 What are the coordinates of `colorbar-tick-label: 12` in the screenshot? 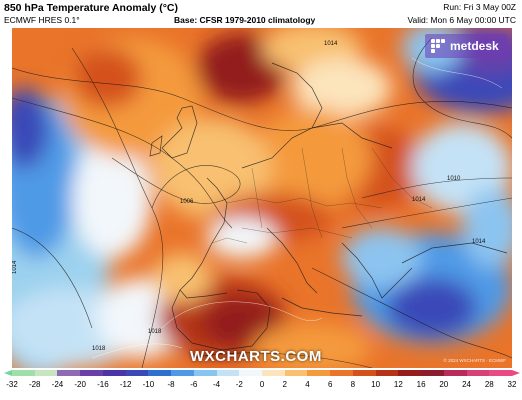 It's located at (398, 384).